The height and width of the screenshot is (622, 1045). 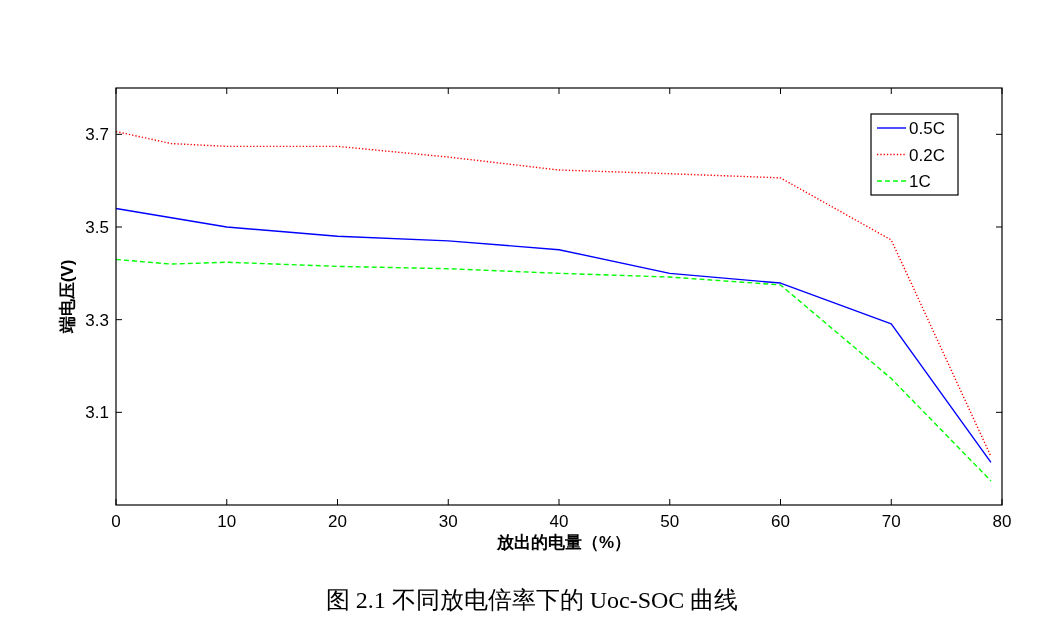 I want to click on caption: 图 2.1 不同放电倍率下的 Uoc-SOC 曲线, so click(x=532, y=600).